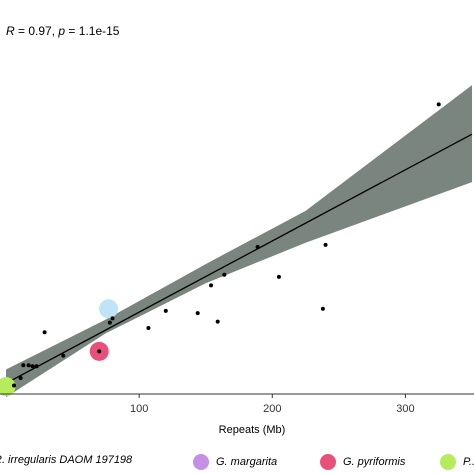 The image size is (474, 474). I want to click on x-tick-label: 200, so click(272, 409).